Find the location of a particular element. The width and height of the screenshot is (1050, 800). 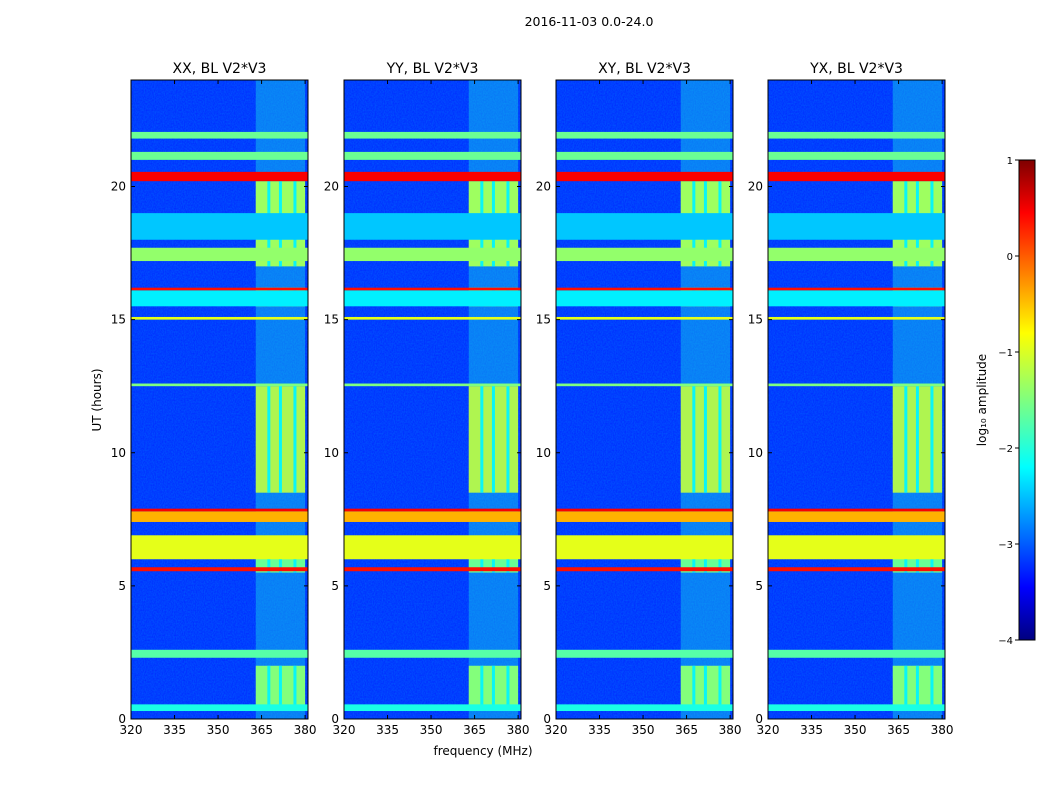

x-tick-label: 335 is located at coordinates (599, 730).